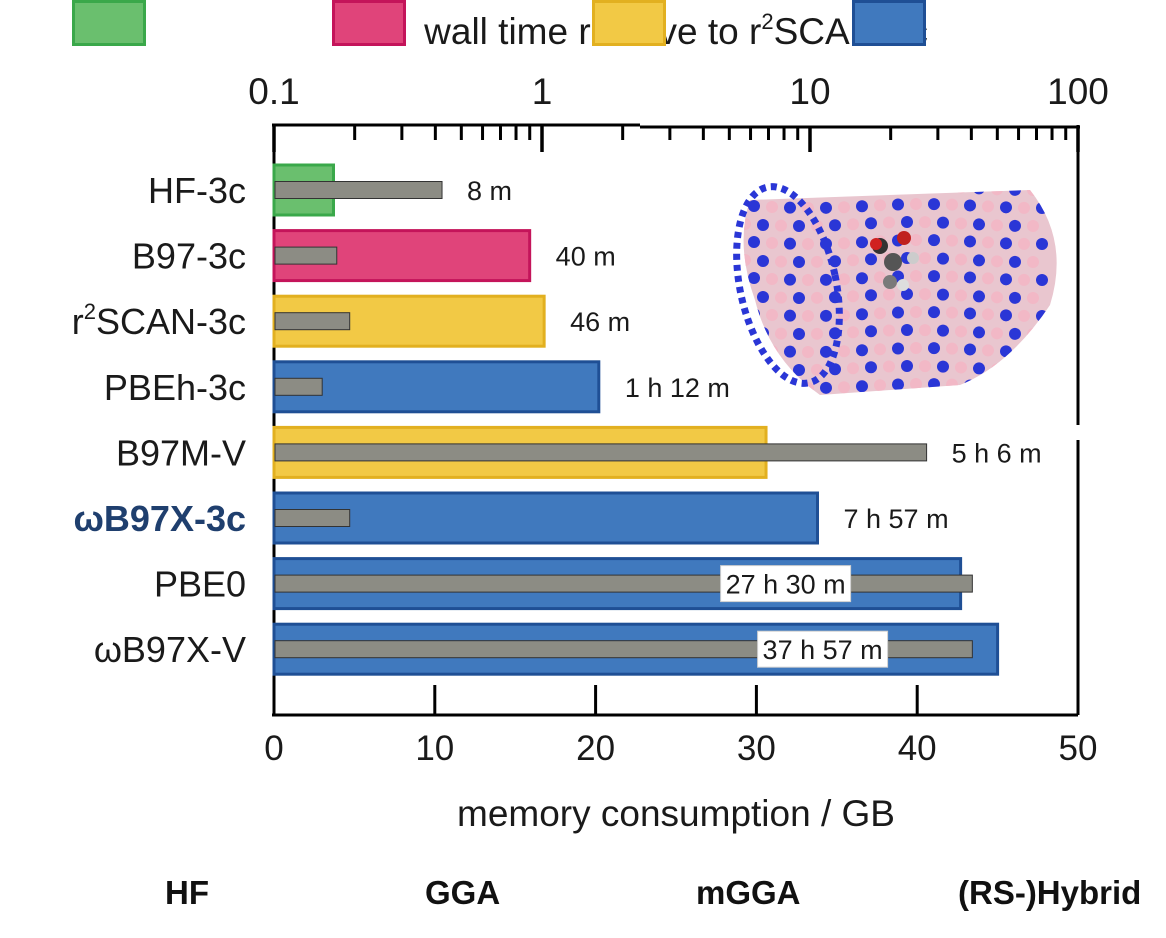  Describe the element at coordinates (187, 892) in the screenshot. I see `legend-label-hf: HF` at that location.